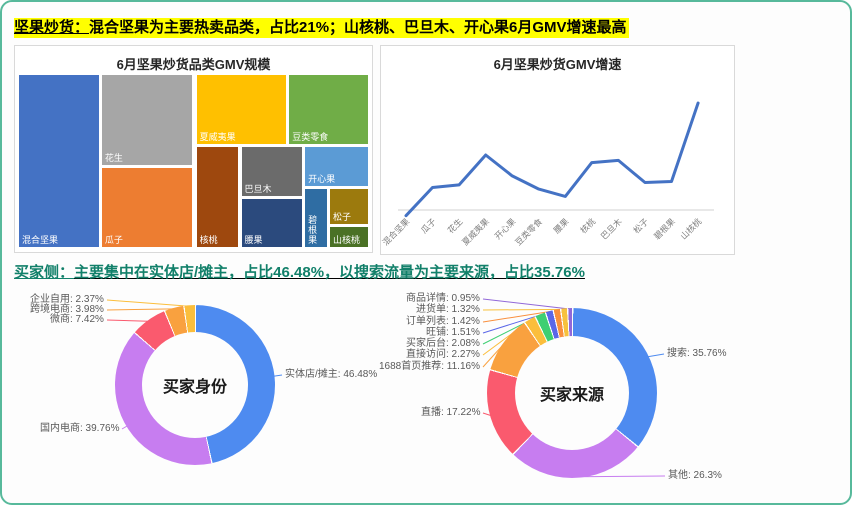  Describe the element at coordinates (443, 343) in the screenshot. I see `donut-slice-label: 买家后台: 2.08%` at that location.